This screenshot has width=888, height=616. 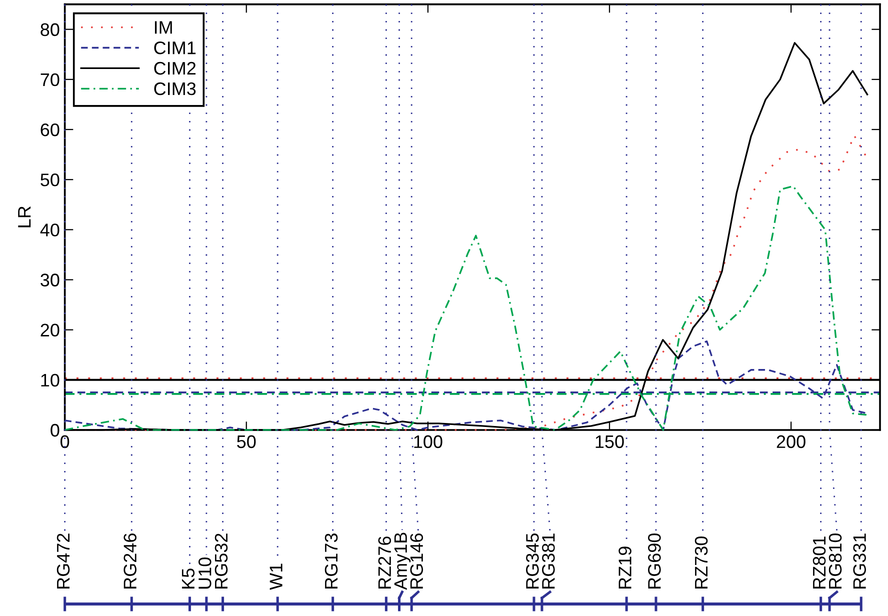 What do you see at coordinates (331, 561) in the screenshot?
I see `ref-line-label: RG173` at bounding box center [331, 561].